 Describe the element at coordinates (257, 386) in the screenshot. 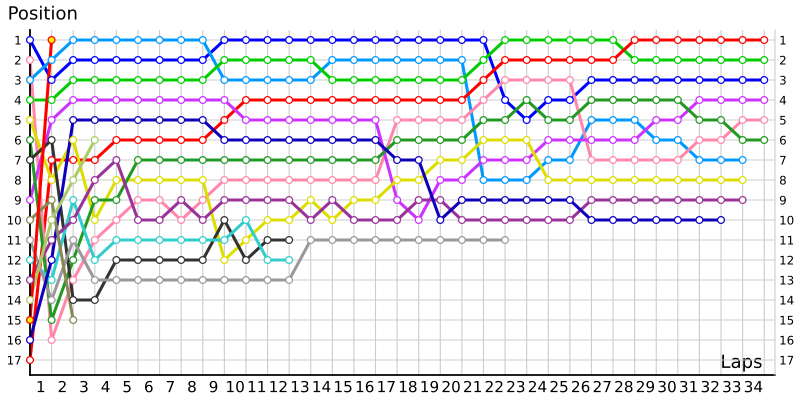

I see `x-tick-label: 11` at that location.